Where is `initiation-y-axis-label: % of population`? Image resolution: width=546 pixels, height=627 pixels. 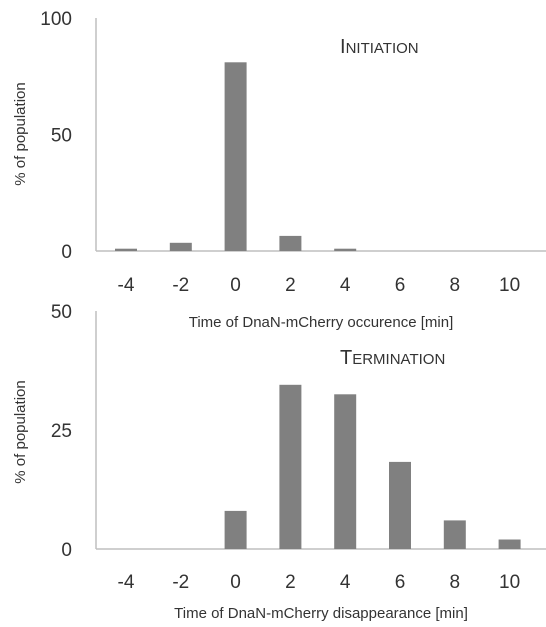 initiation-y-axis-label: % of population is located at coordinates (20, 133).